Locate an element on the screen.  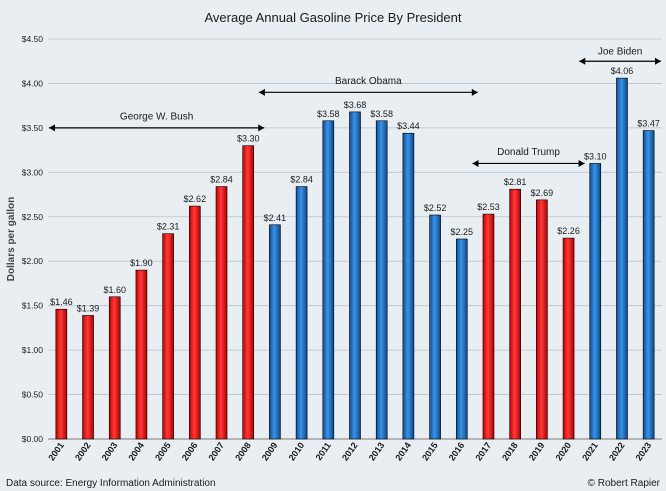
data-label-2006: $2.62 is located at coordinates (195, 199).